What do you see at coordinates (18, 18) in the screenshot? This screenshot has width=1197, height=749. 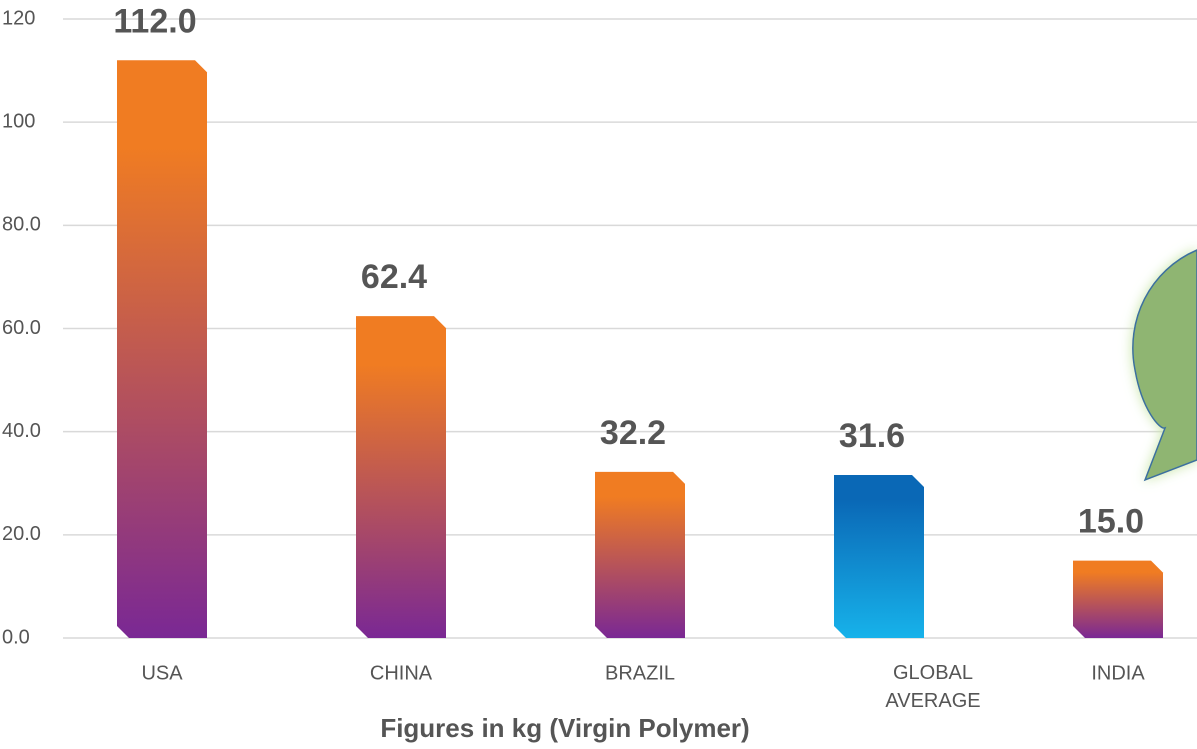 I see `y-tick-label: 120` at bounding box center [18, 18].